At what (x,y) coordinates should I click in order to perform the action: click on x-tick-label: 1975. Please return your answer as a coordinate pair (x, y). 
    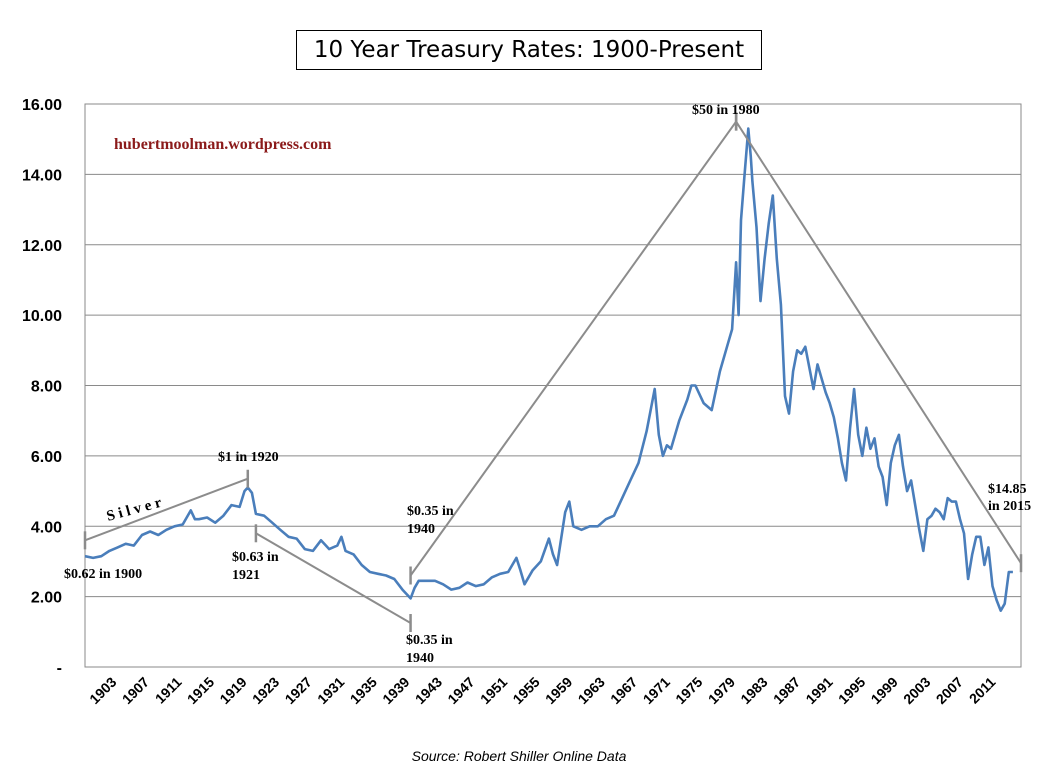
    Looking at the image, I should click on (688, 690).